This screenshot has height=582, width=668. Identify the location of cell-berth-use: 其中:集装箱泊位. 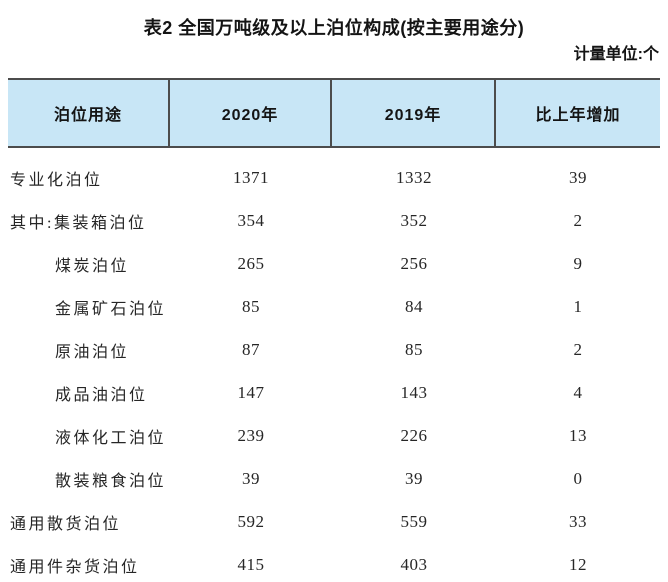
(78, 223).